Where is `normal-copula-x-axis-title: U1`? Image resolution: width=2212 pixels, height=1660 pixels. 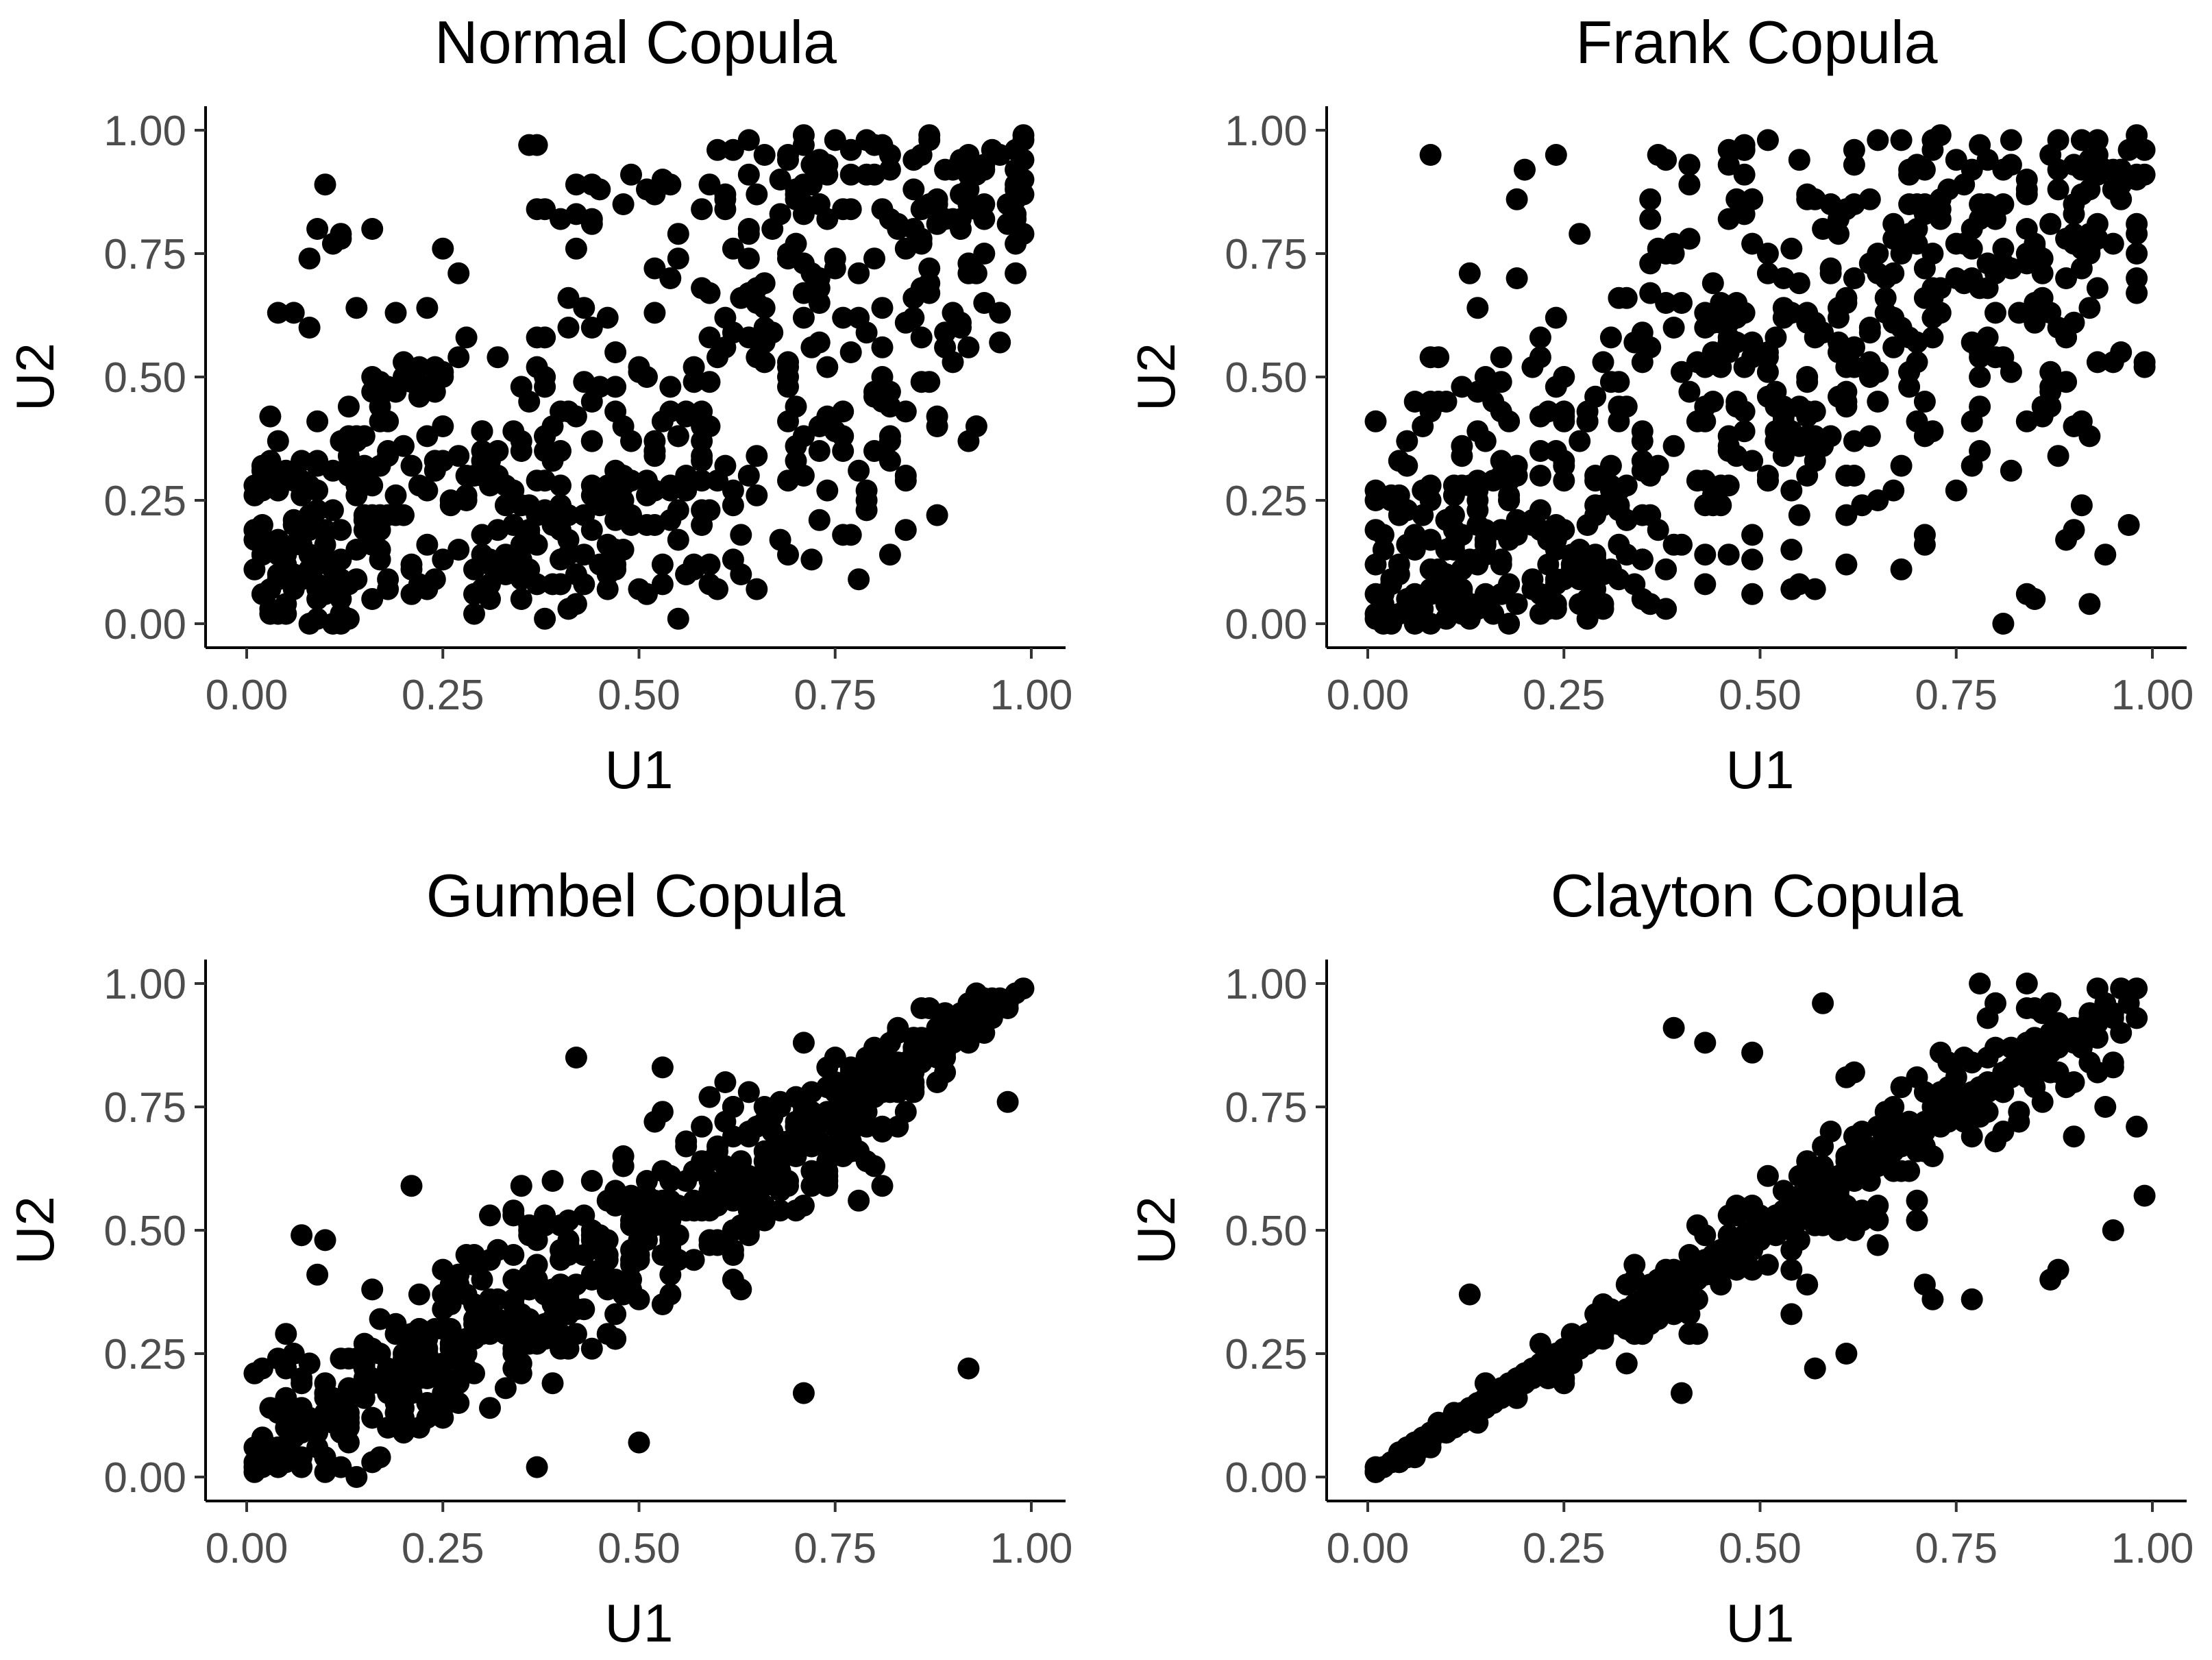 normal-copula-x-axis-title: U1 is located at coordinates (639, 770).